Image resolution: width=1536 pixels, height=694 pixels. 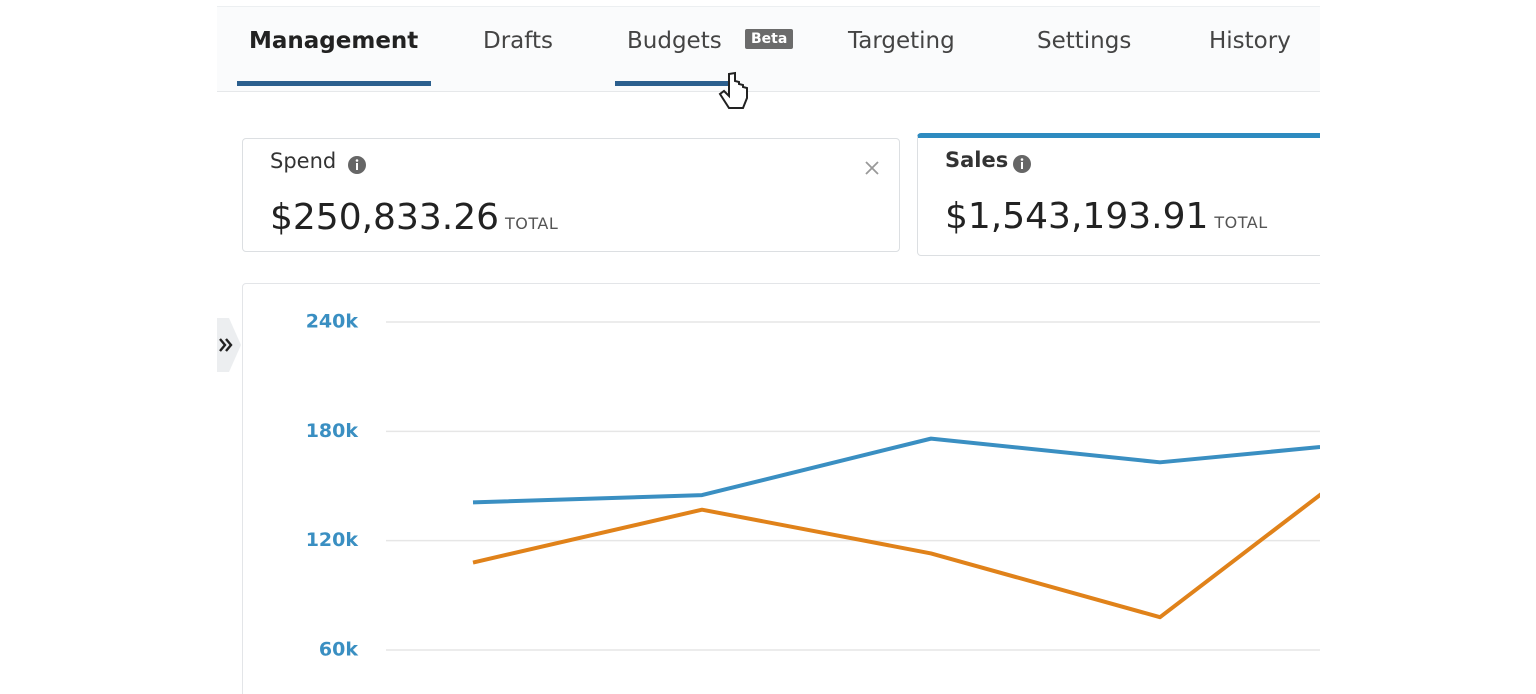 What do you see at coordinates (518, 41) in the screenshot?
I see `tab: Drafts` at bounding box center [518, 41].